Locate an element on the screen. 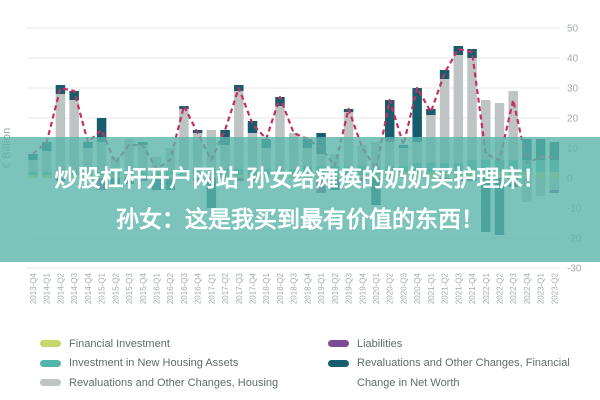 This screenshot has width=600, height=400. x-tick-label: 2021-Q3 is located at coordinates (458, 288).